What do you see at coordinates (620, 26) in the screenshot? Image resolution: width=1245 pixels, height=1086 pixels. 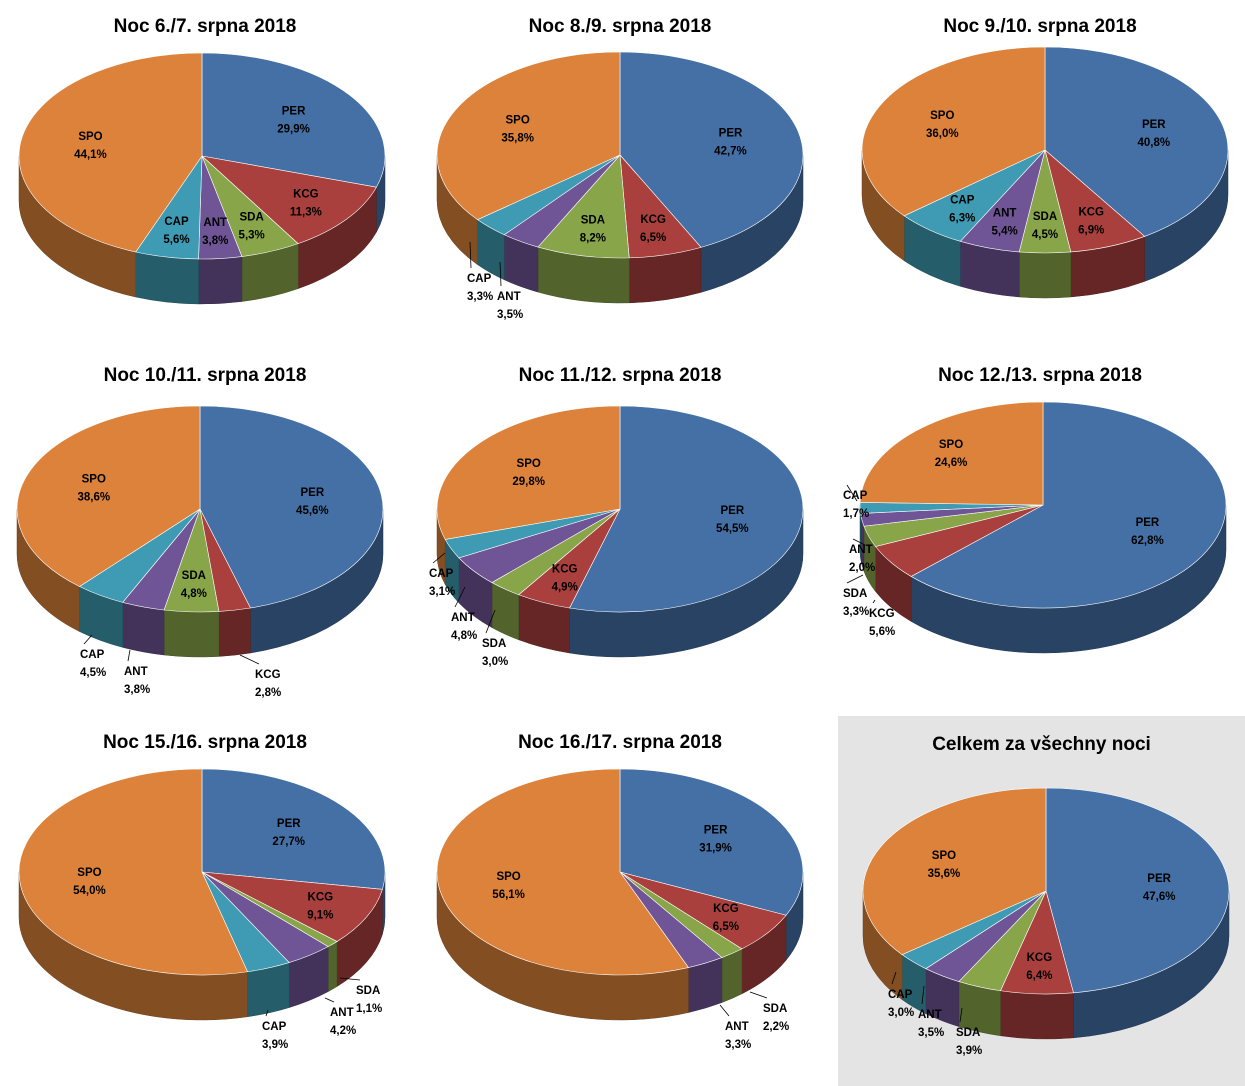 I see `chart-title: Noc 8./9. srpna 2018` at bounding box center [620, 26].